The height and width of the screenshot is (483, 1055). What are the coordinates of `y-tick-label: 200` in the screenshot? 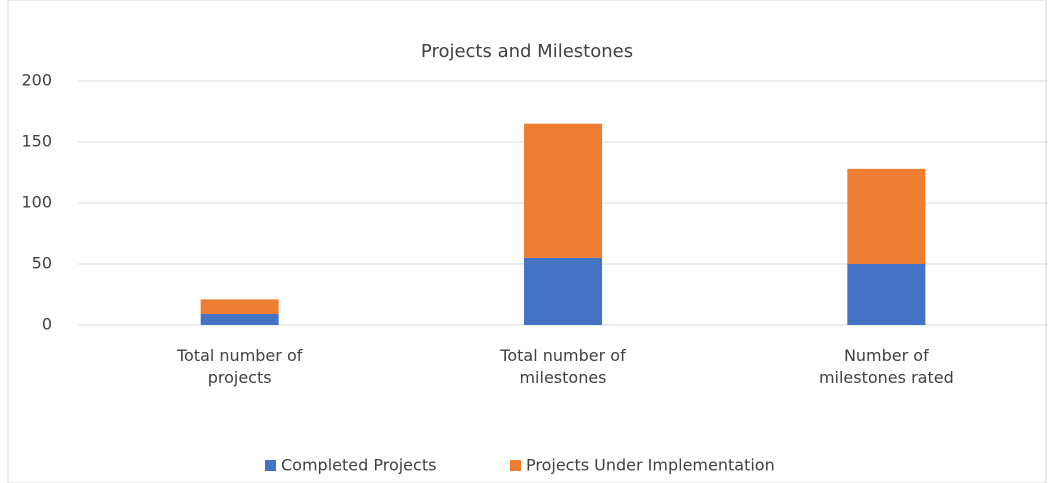 It's located at (36, 80).